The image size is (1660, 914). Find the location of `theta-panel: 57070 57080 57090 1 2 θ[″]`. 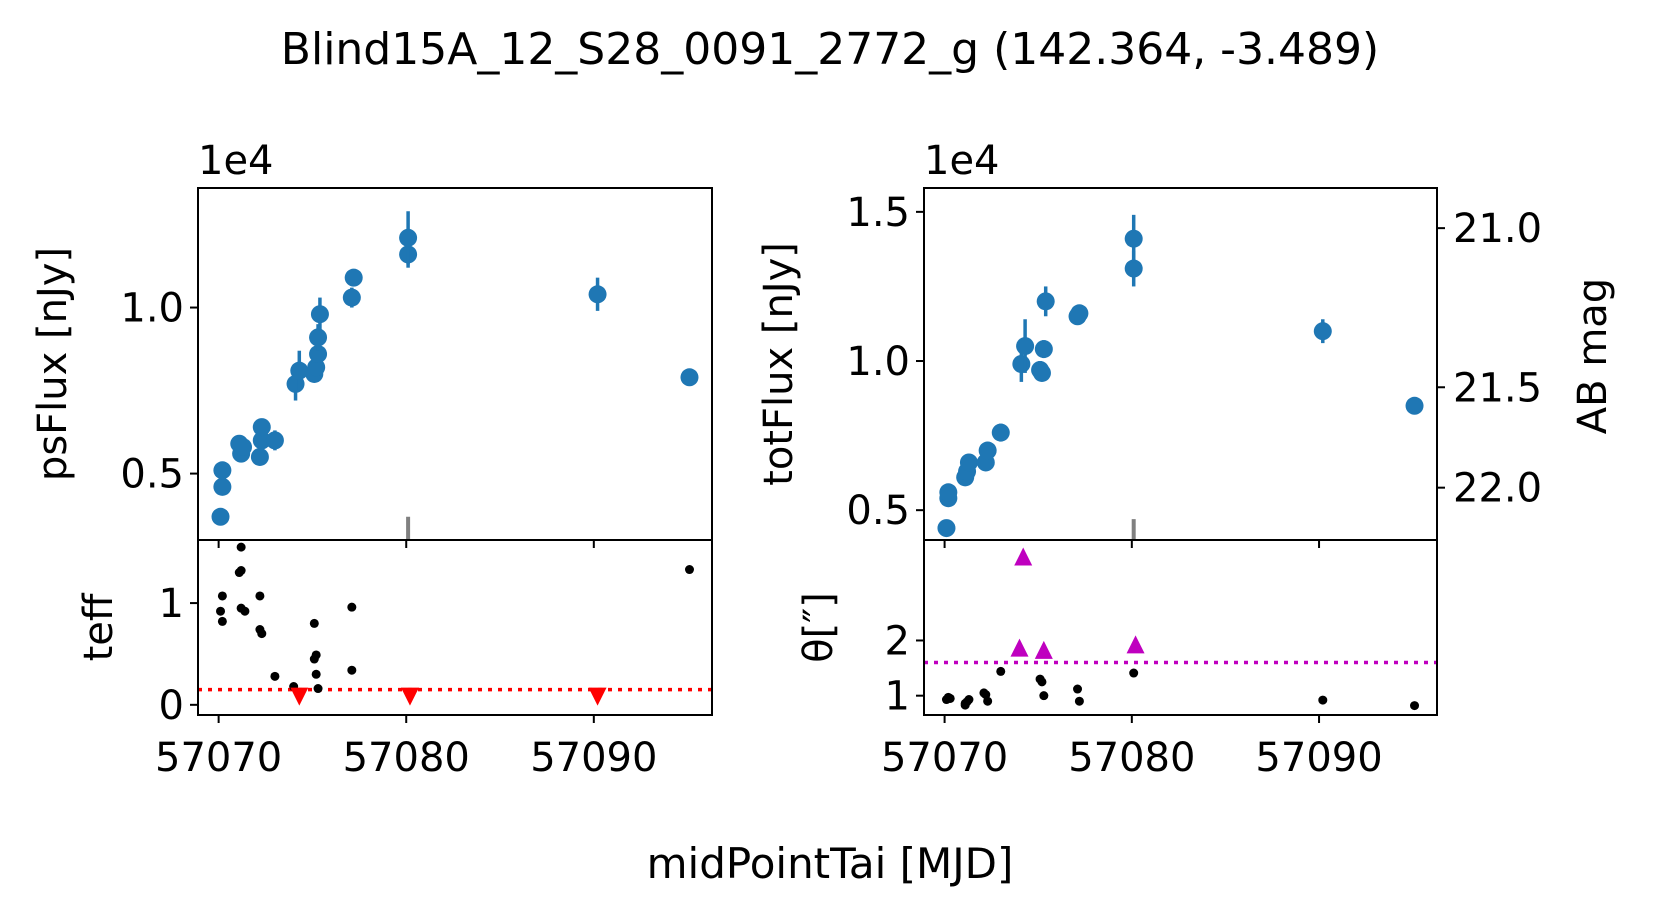

theta-panel: 57070 57080 57090 1 2 θ[″] is located at coordinates (1117, 660).